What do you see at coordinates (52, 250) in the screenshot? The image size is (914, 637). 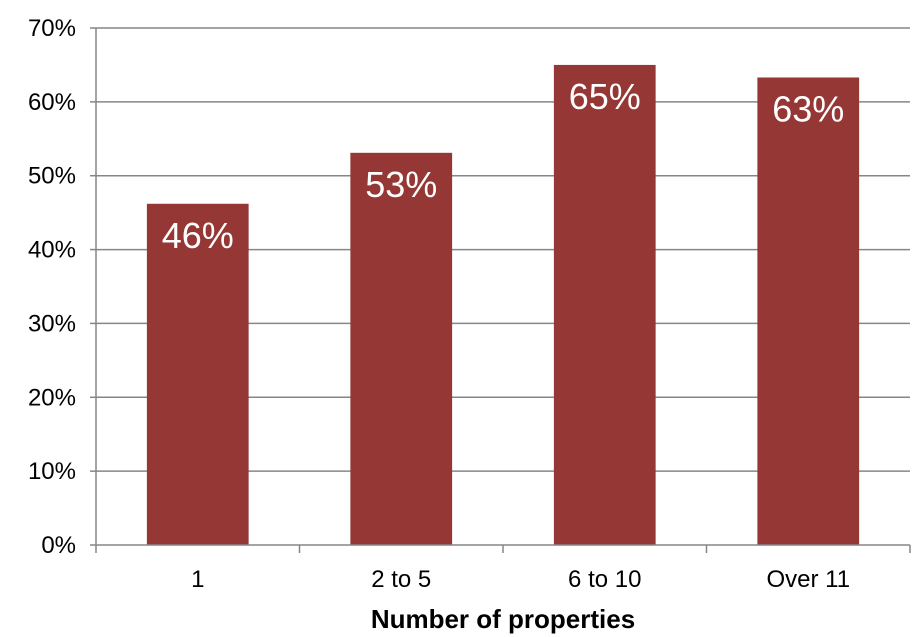 I see `y-tick-label: 40%` at bounding box center [52, 250].